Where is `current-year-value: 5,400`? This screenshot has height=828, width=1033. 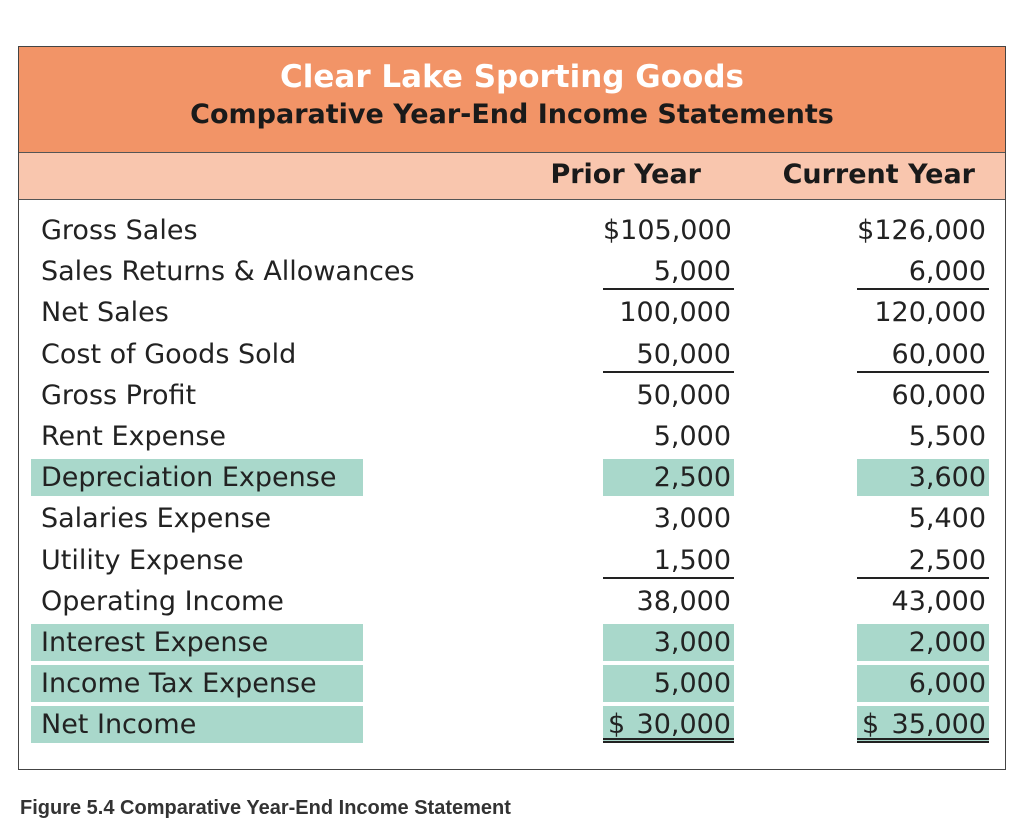
current-year-value: 5,400 is located at coordinates (923, 518).